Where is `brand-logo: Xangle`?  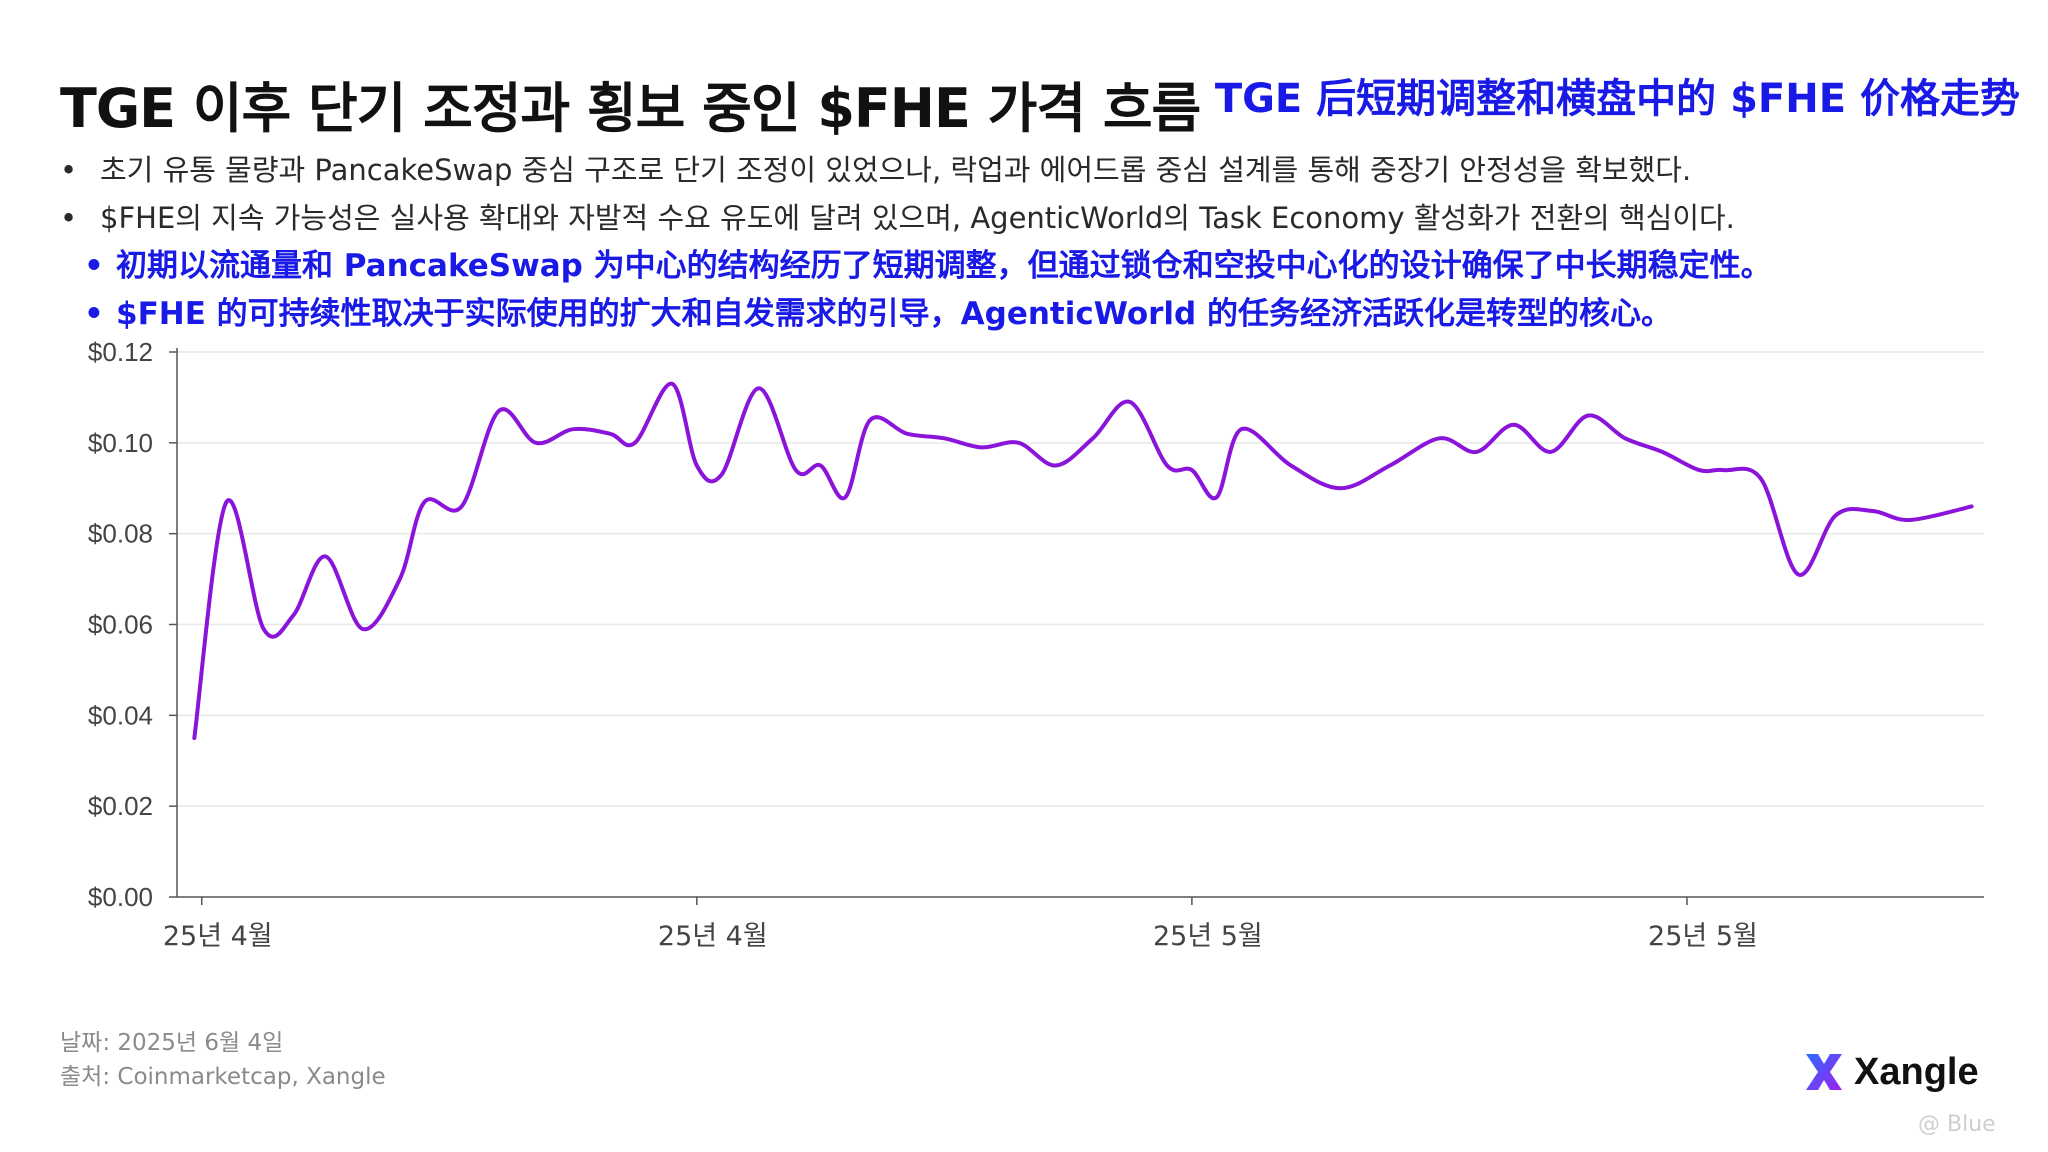
brand-logo: Xangle is located at coordinates (1890, 1072).